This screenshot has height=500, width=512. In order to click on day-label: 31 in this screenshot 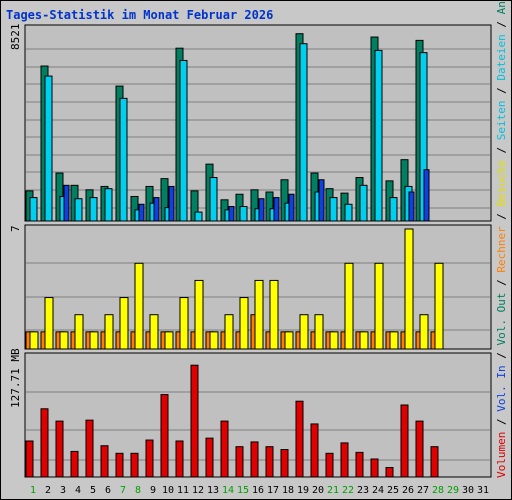, I will do `click(483, 490)`.